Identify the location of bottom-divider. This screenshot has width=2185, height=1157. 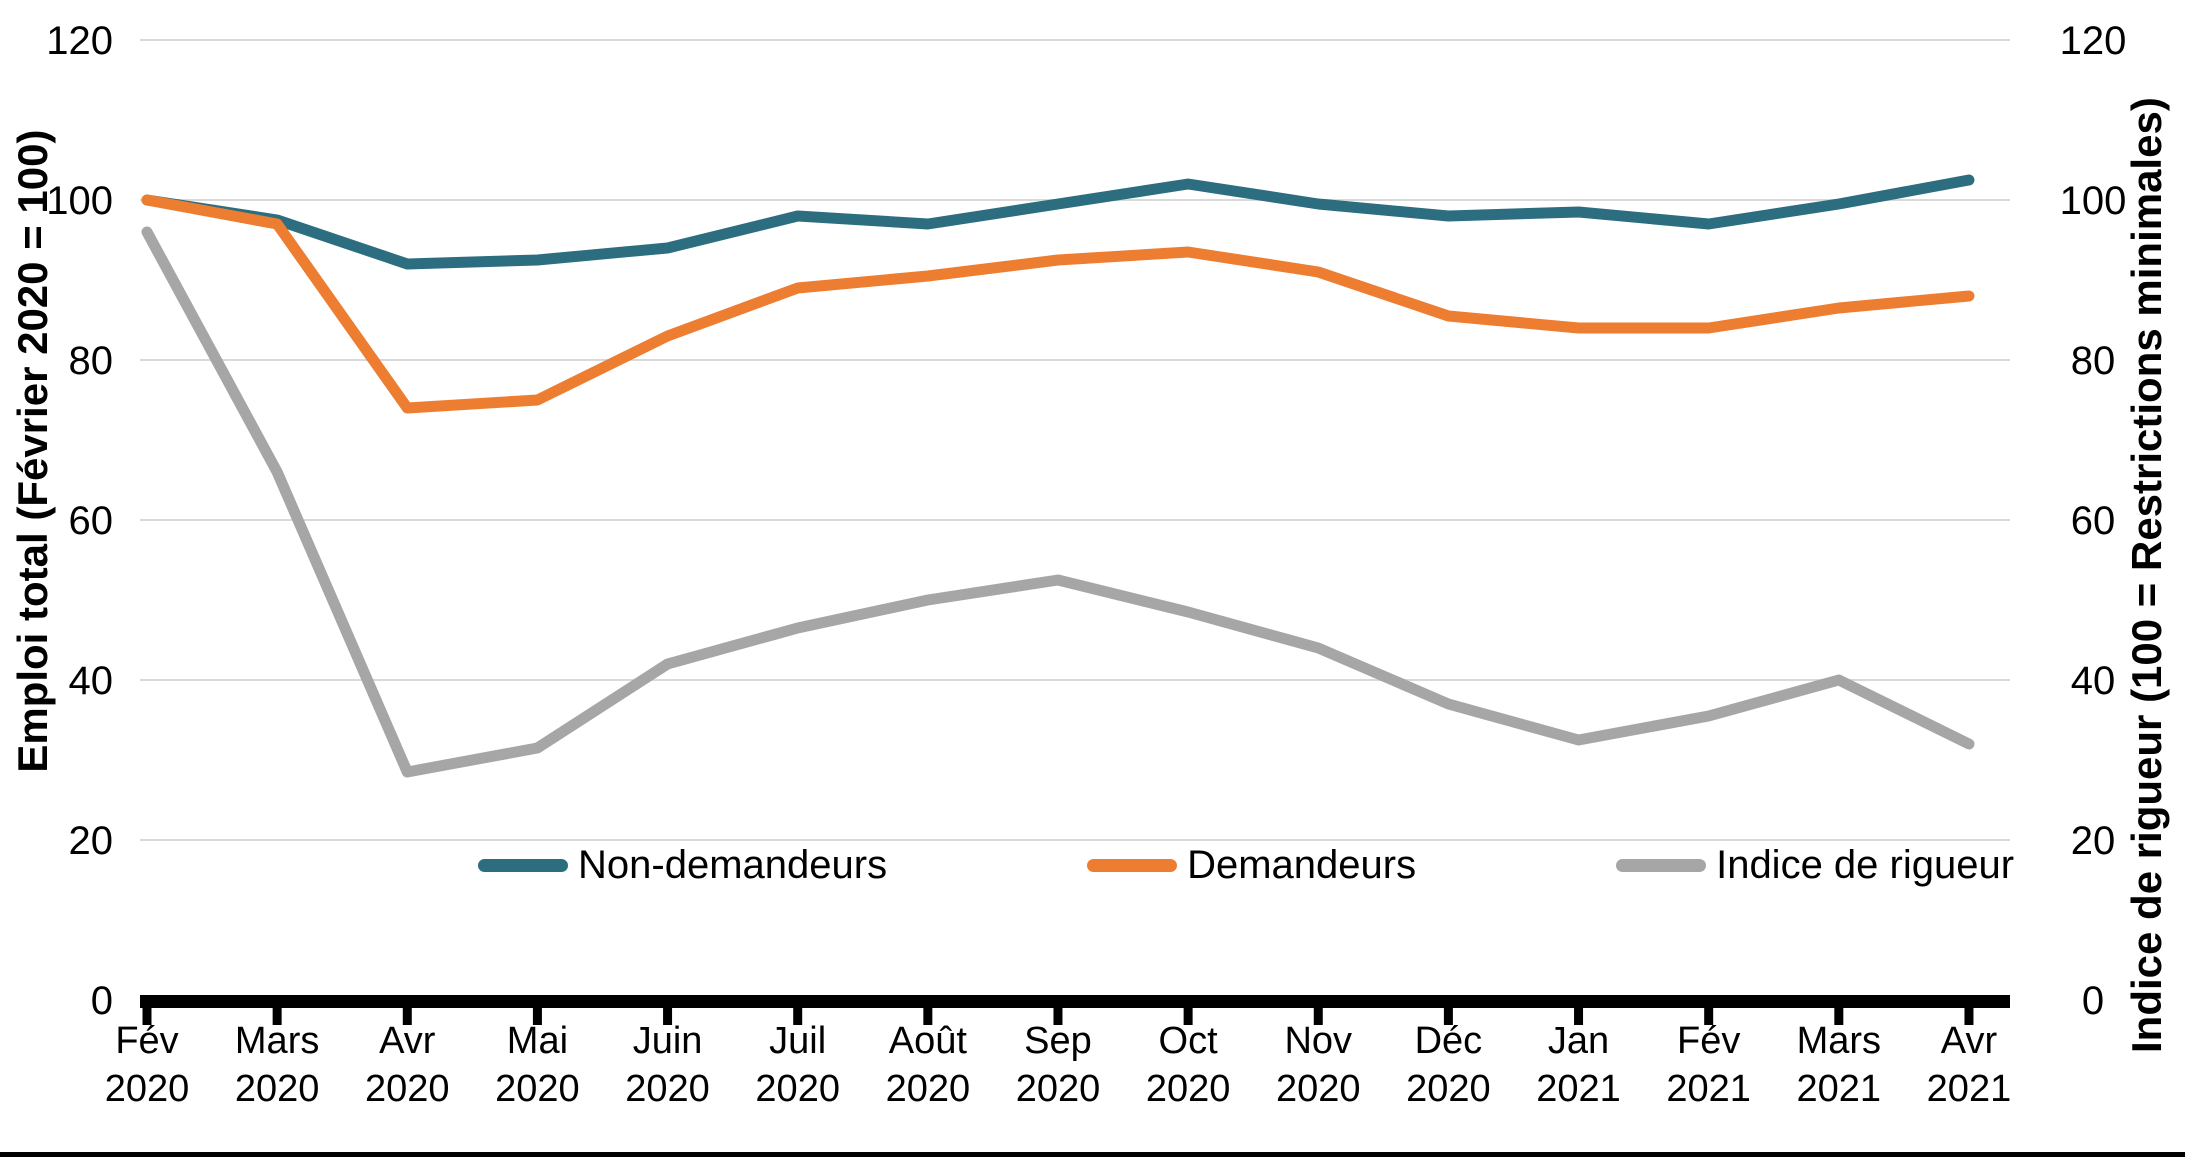
(1092, 1154).